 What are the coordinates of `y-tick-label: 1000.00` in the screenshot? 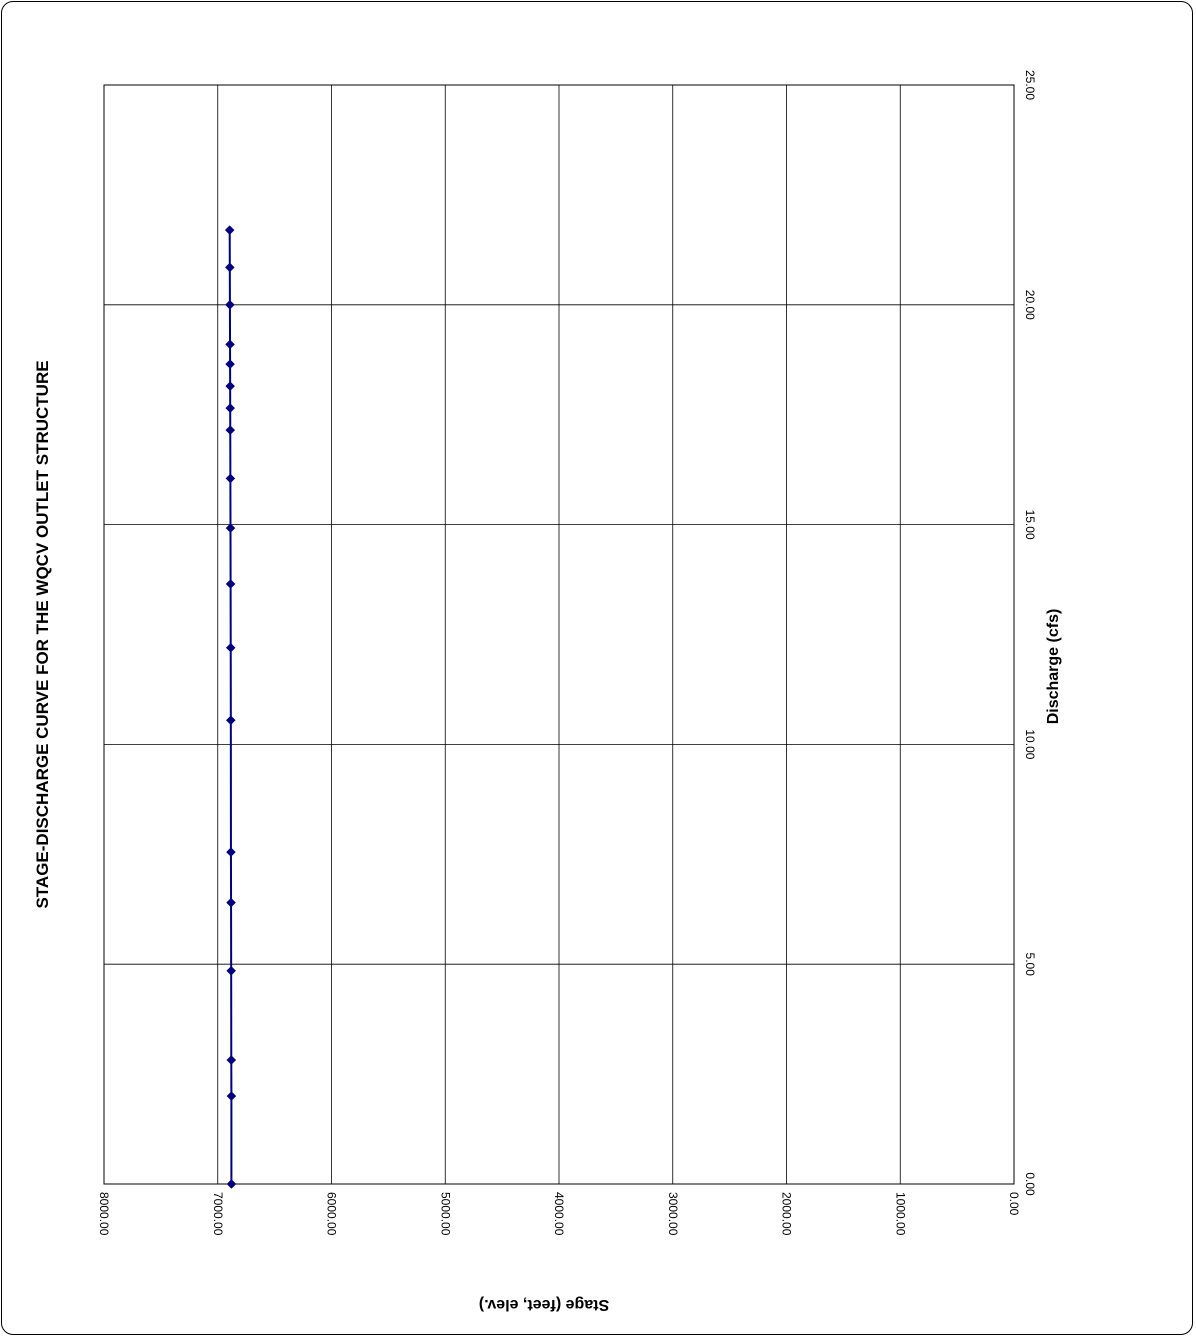 It's located at (900, 1214).